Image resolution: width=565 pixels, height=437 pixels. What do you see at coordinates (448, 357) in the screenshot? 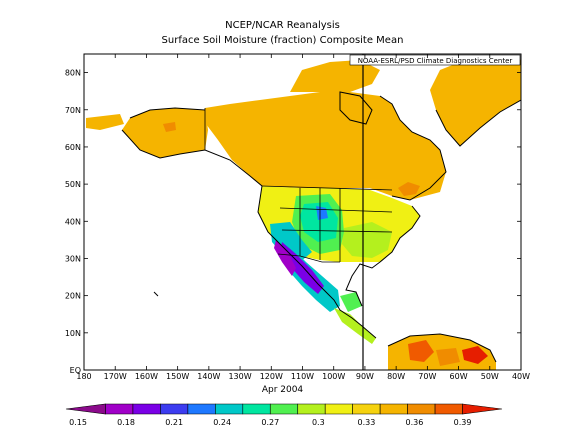
I see `field-south-america-mid` at bounding box center [448, 357].